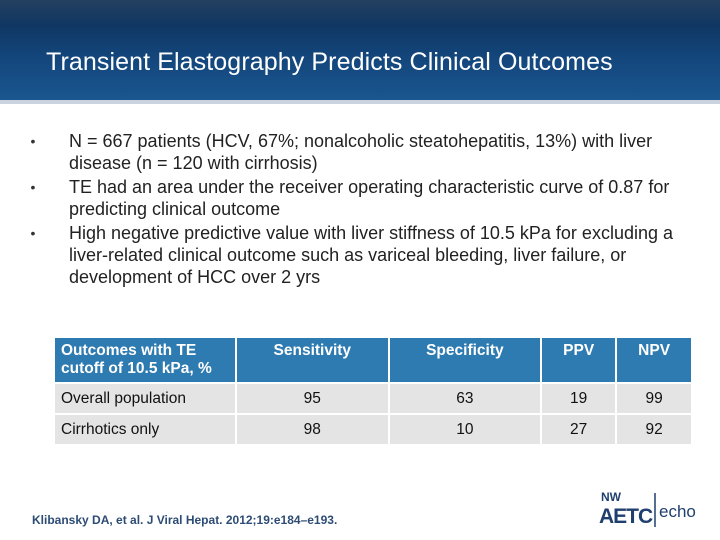 The image size is (720, 540). What do you see at coordinates (146, 428) in the screenshot?
I see `table-cell: Cirrhotics only` at bounding box center [146, 428].